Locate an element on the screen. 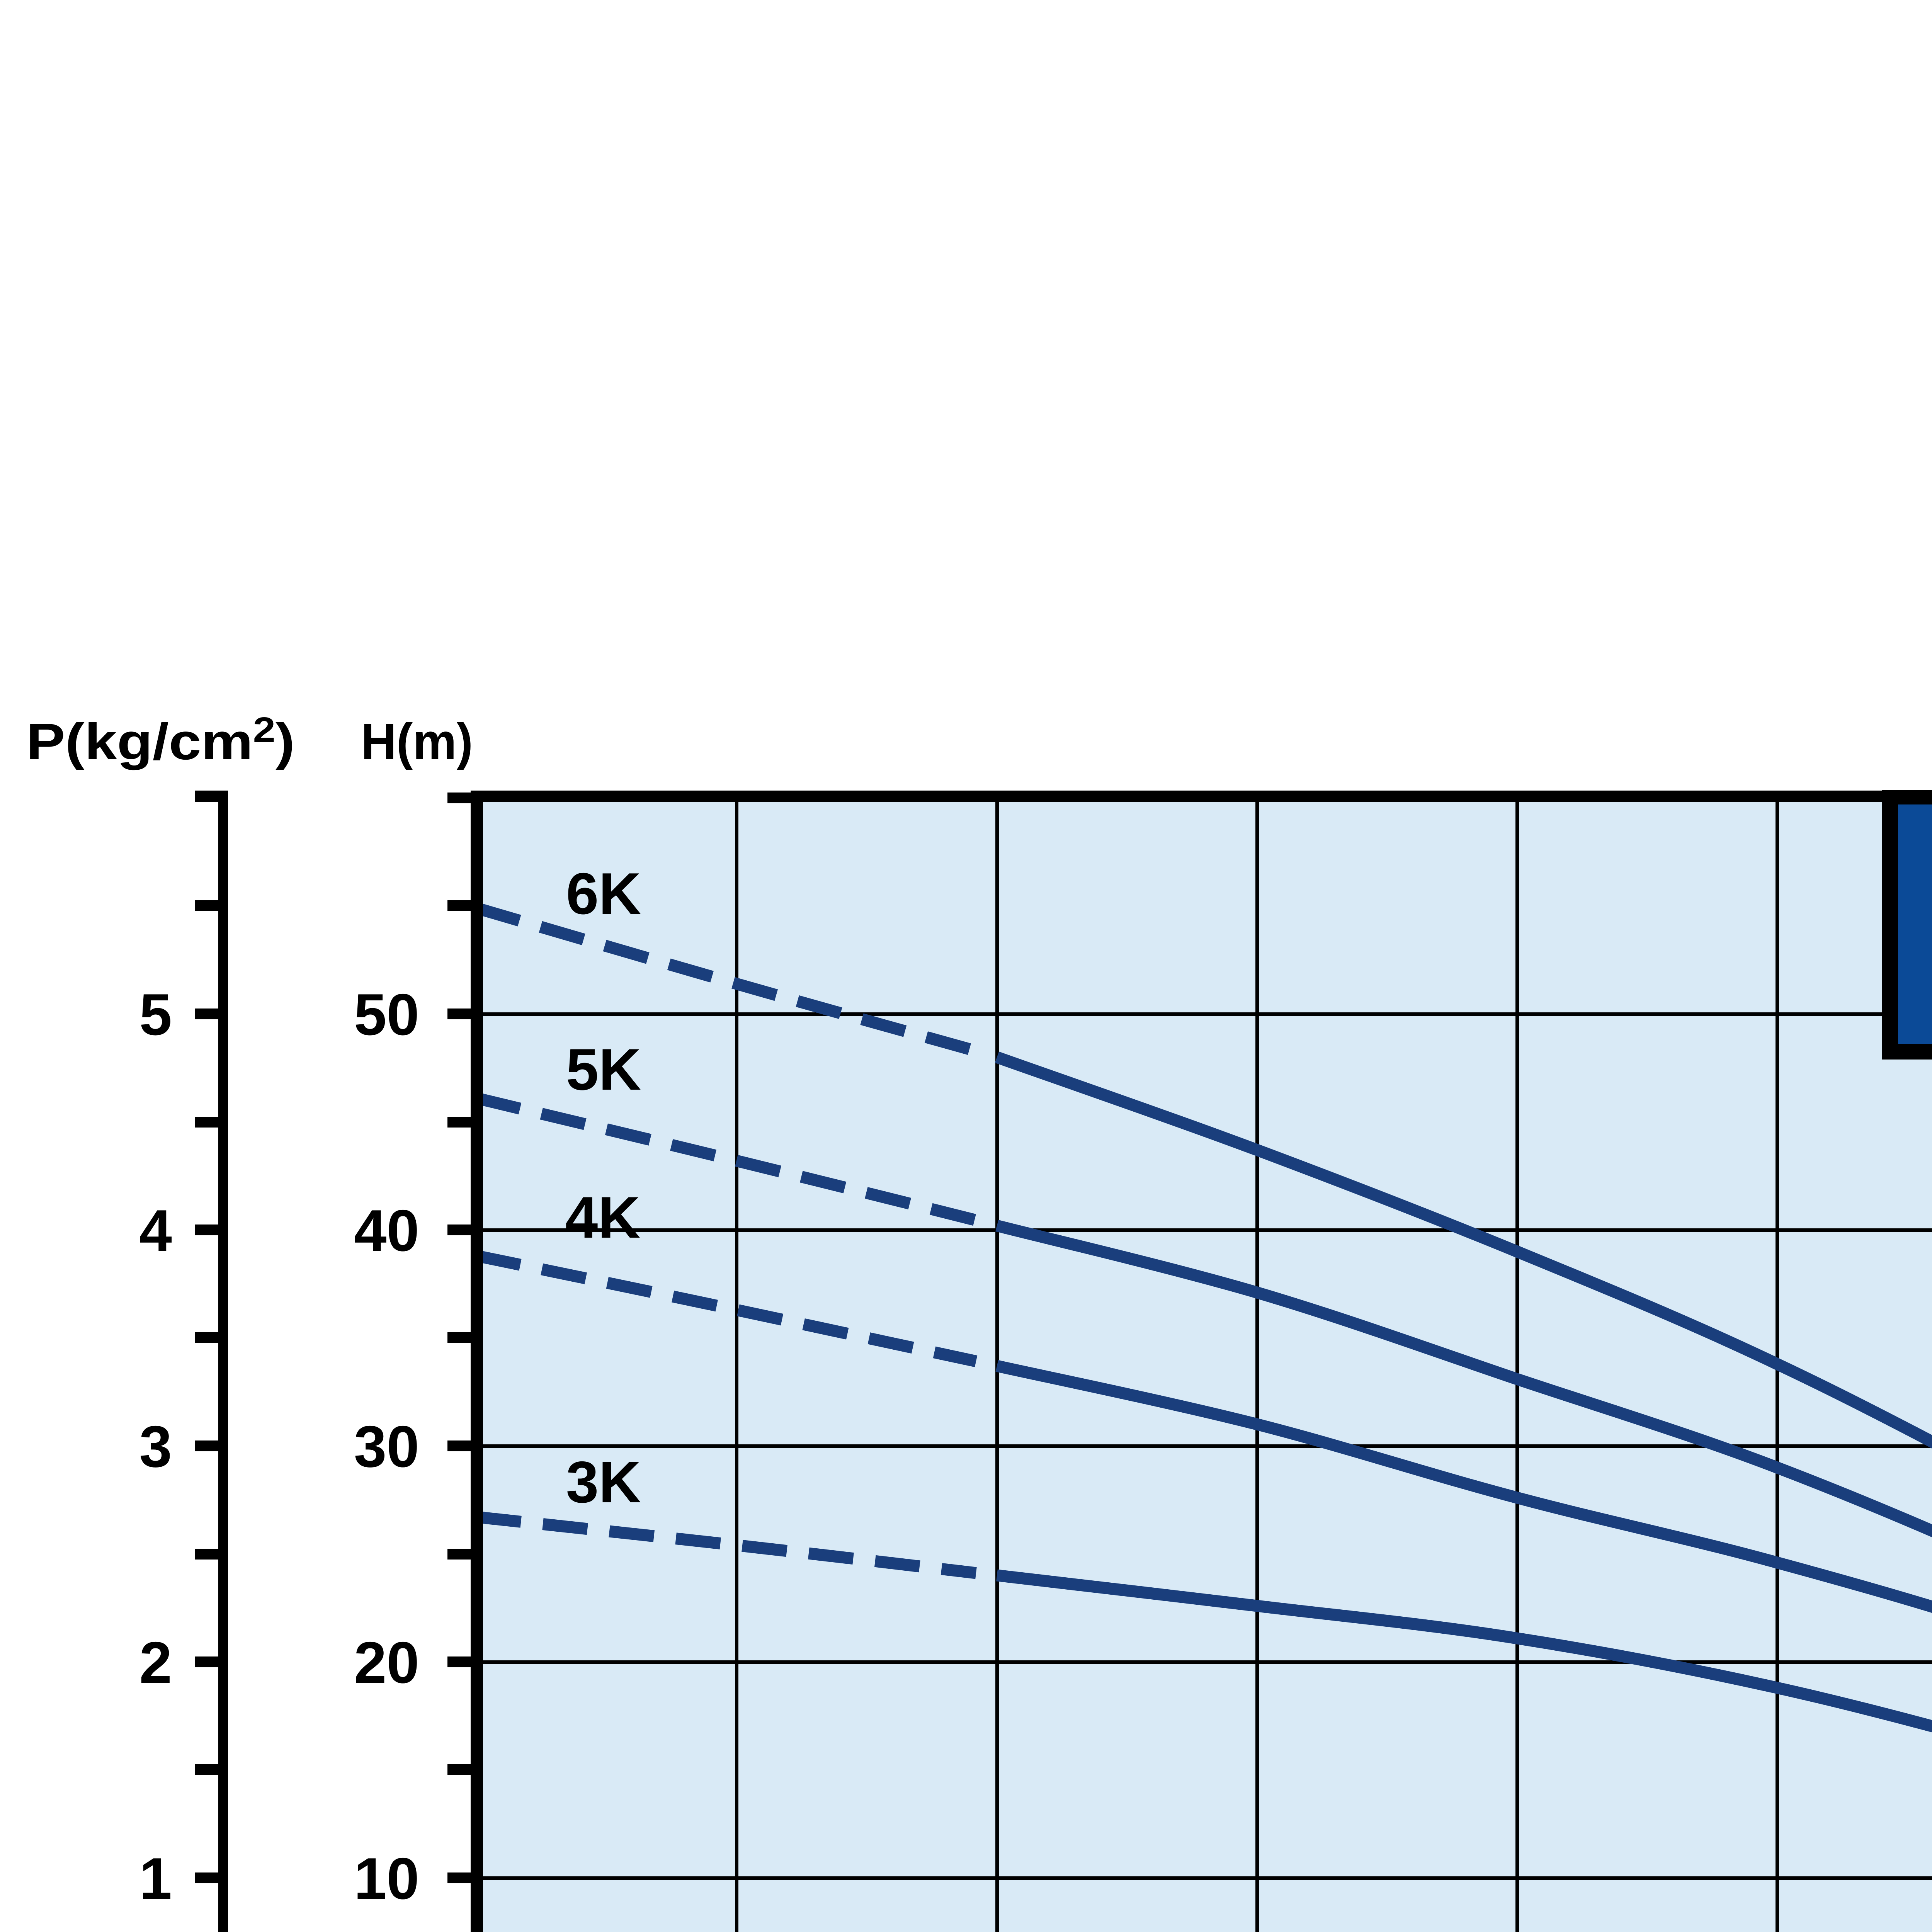 The height and width of the screenshot is (1932, 1932). svg-text: 5 is located at coordinates (155, 1015).